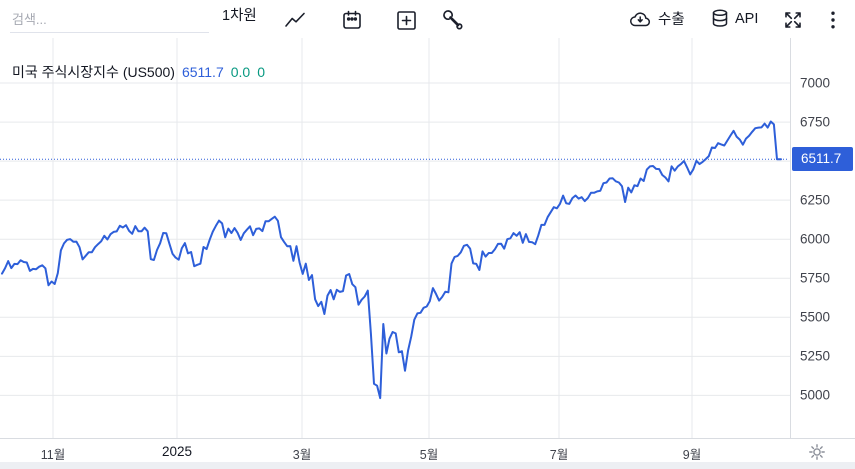 The image size is (855, 469). I want to click on plus-square-icon, so click(406, 20).